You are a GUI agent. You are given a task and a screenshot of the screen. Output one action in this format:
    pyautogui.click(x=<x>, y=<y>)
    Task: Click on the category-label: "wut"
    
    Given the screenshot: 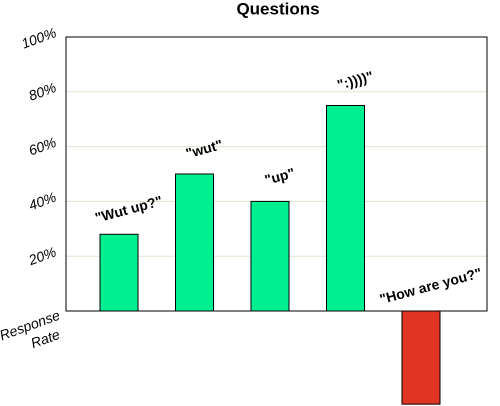 What is the action you would take?
    pyautogui.click(x=204, y=148)
    